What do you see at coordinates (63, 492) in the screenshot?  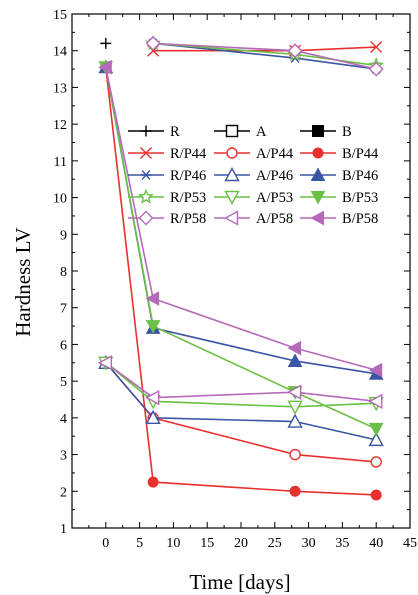 I see `y-tick-label: 2` at bounding box center [63, 492].